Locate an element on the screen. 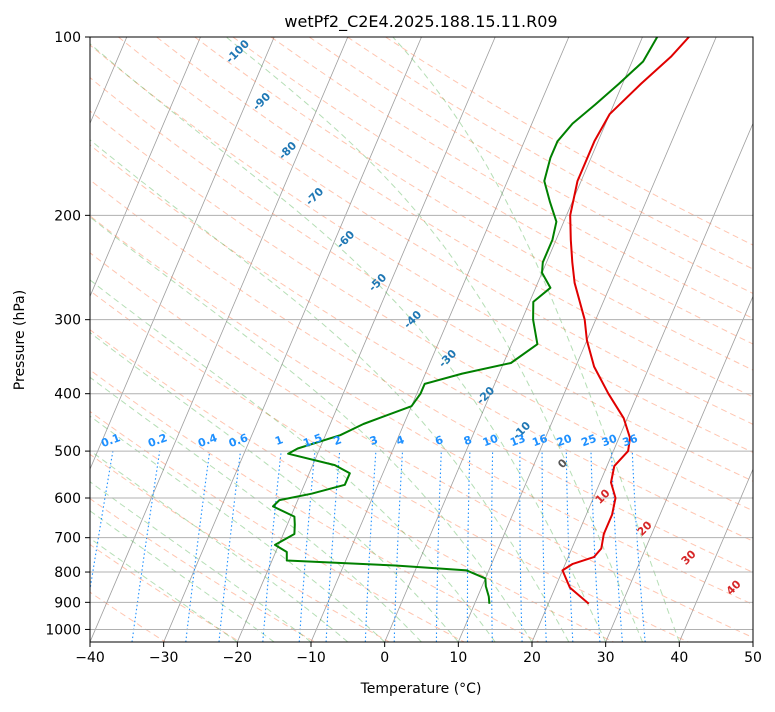 The image size is (775, 712). y-tick-label: 400 is located at coordinates (67, 395).